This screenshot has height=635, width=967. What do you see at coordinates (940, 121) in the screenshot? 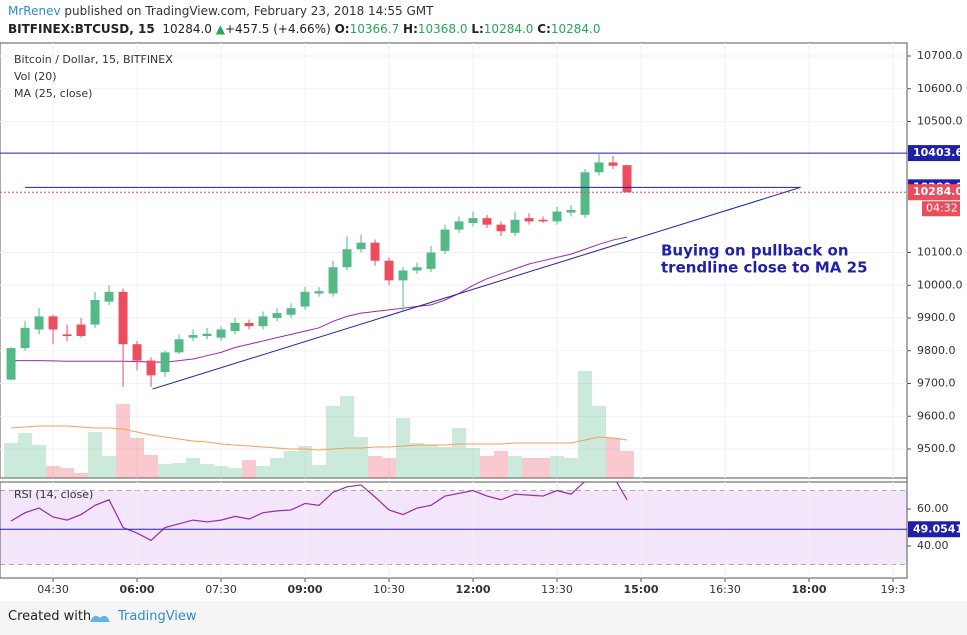
I see `y-tick-label: 10500.0` at bounding box center [940, 121].